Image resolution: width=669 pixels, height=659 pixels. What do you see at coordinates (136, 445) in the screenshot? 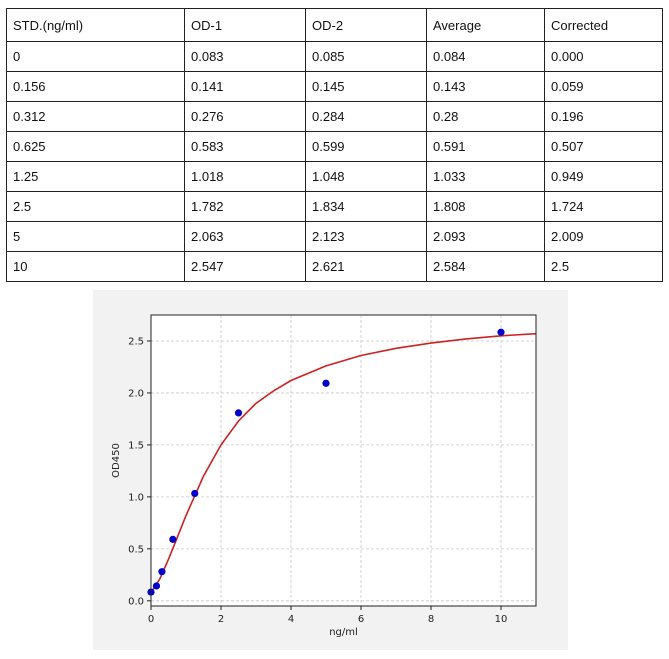
I see `y-tick-label: 1.5` at bounding box center [136, 445].